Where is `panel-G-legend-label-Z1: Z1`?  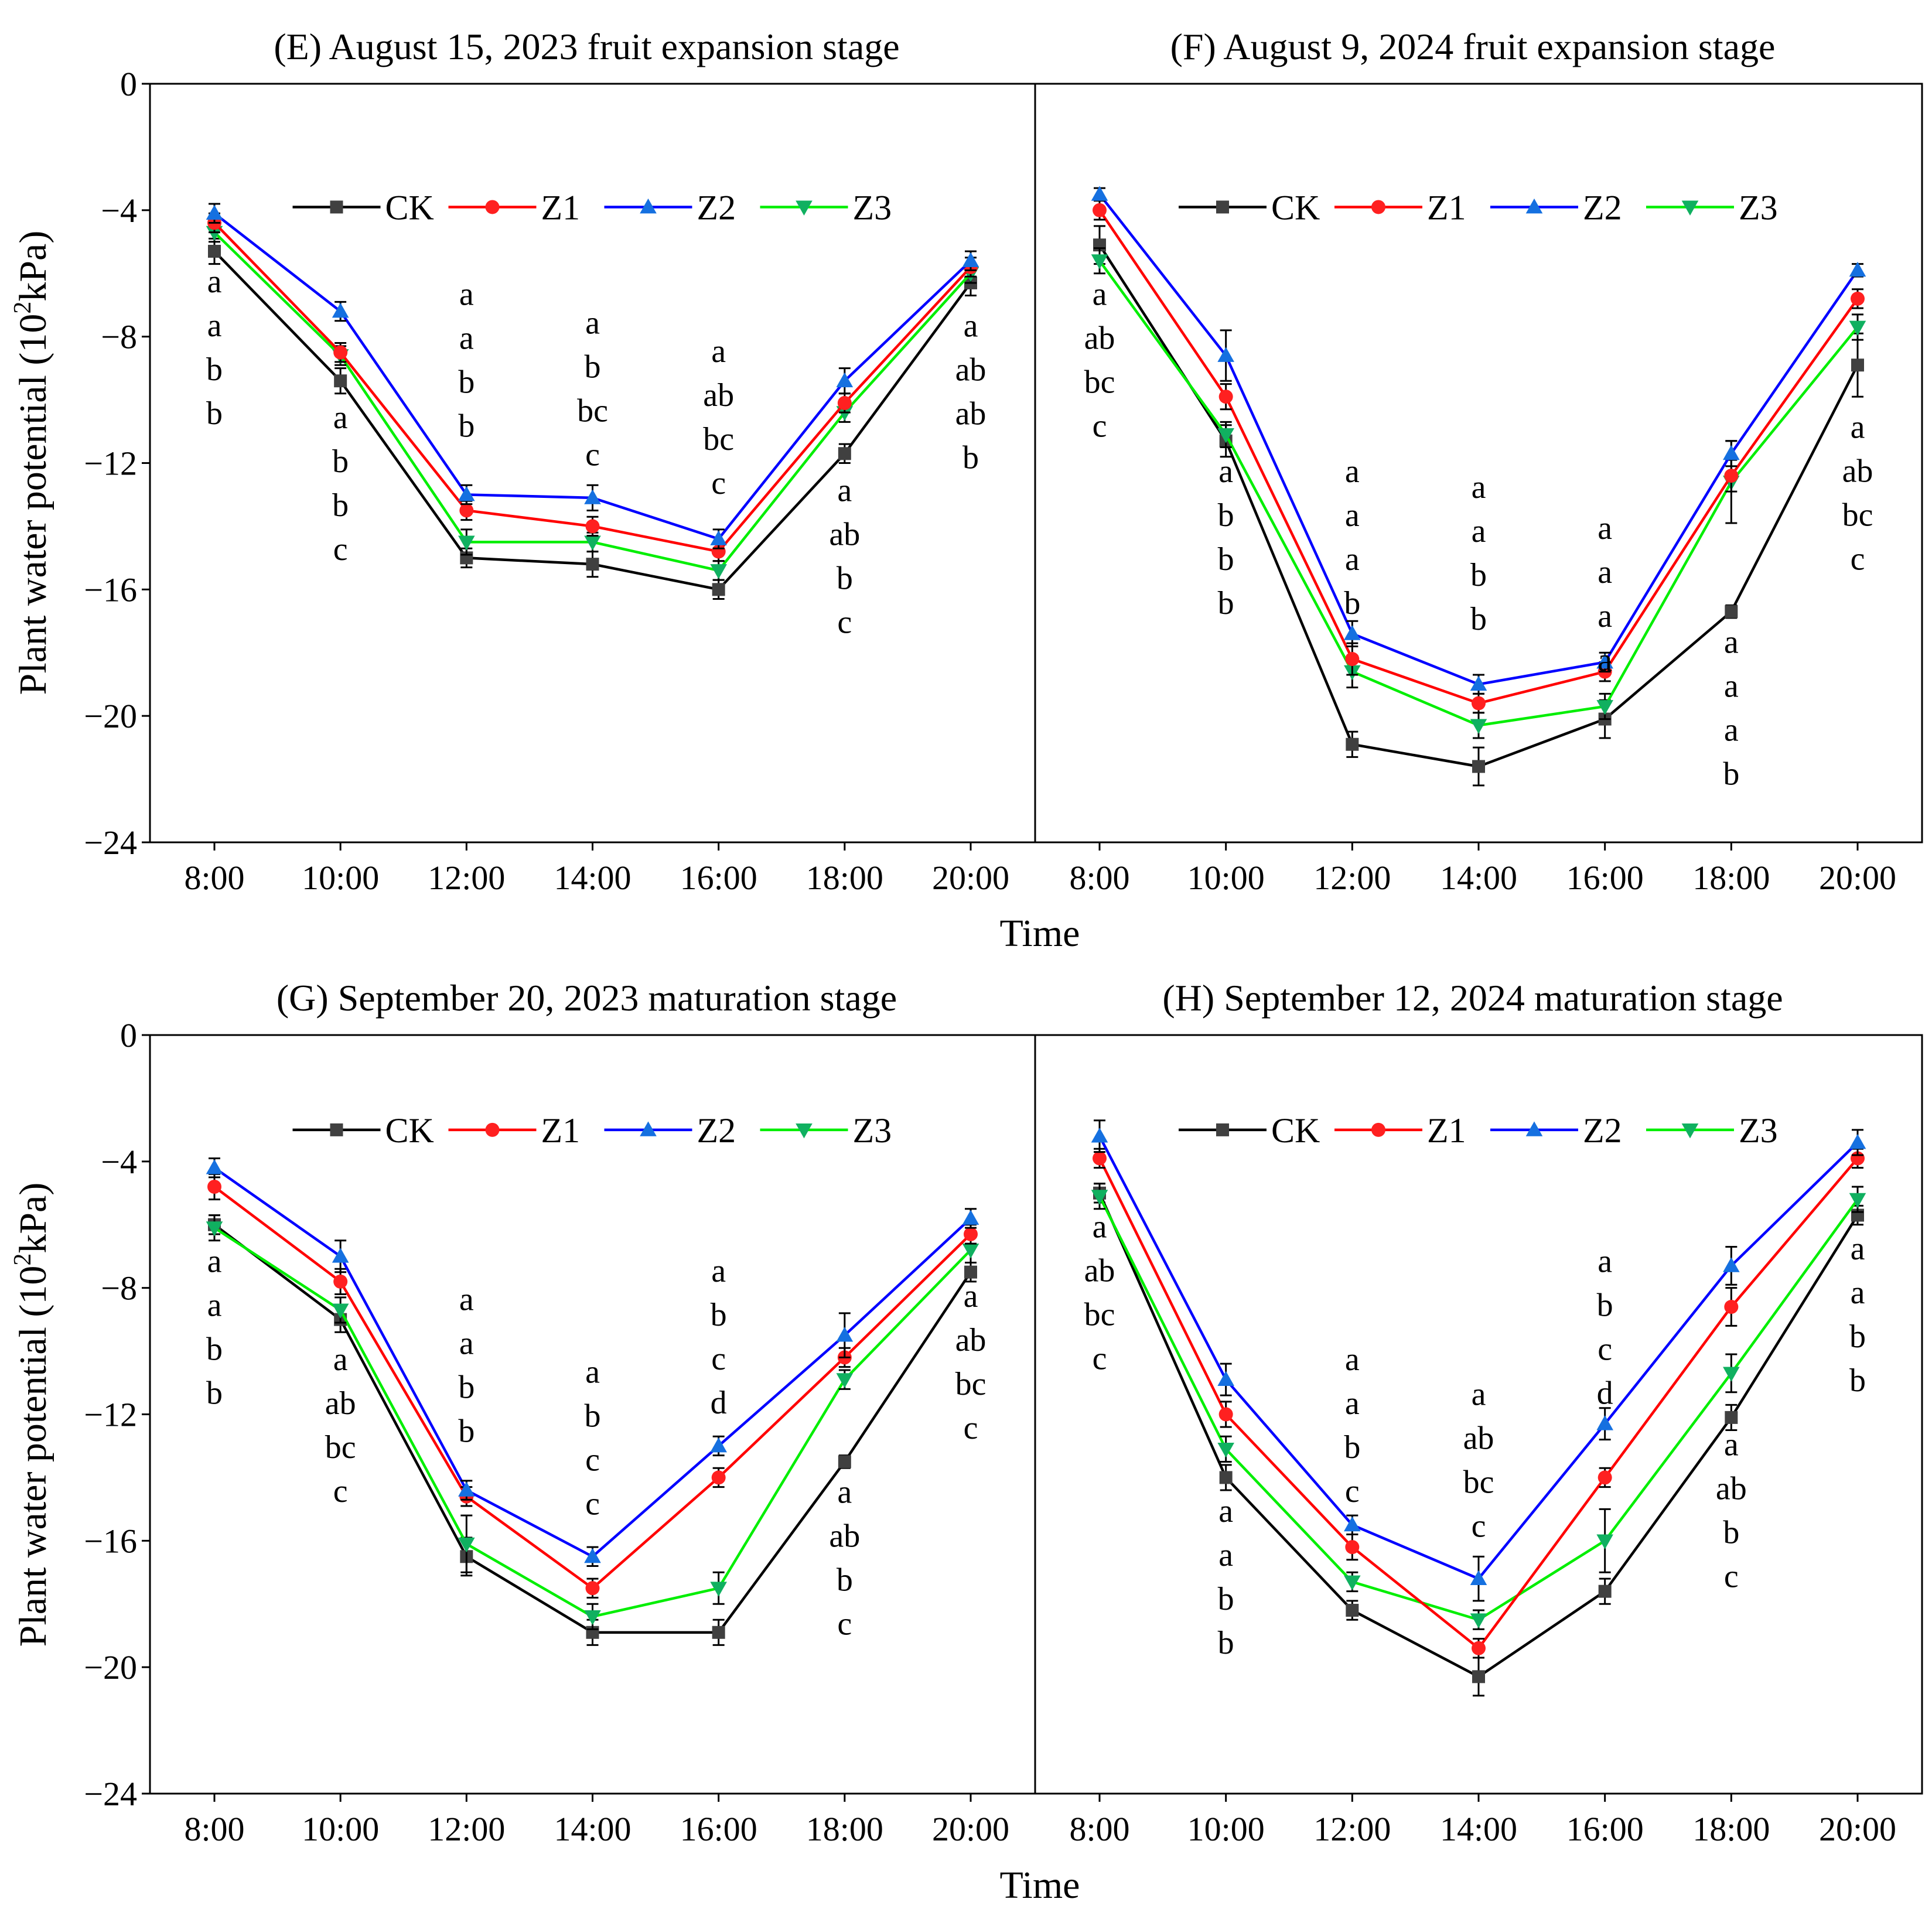
panel-G-legend-label-Z1: Z1 is located at coordinates (561, 1131).